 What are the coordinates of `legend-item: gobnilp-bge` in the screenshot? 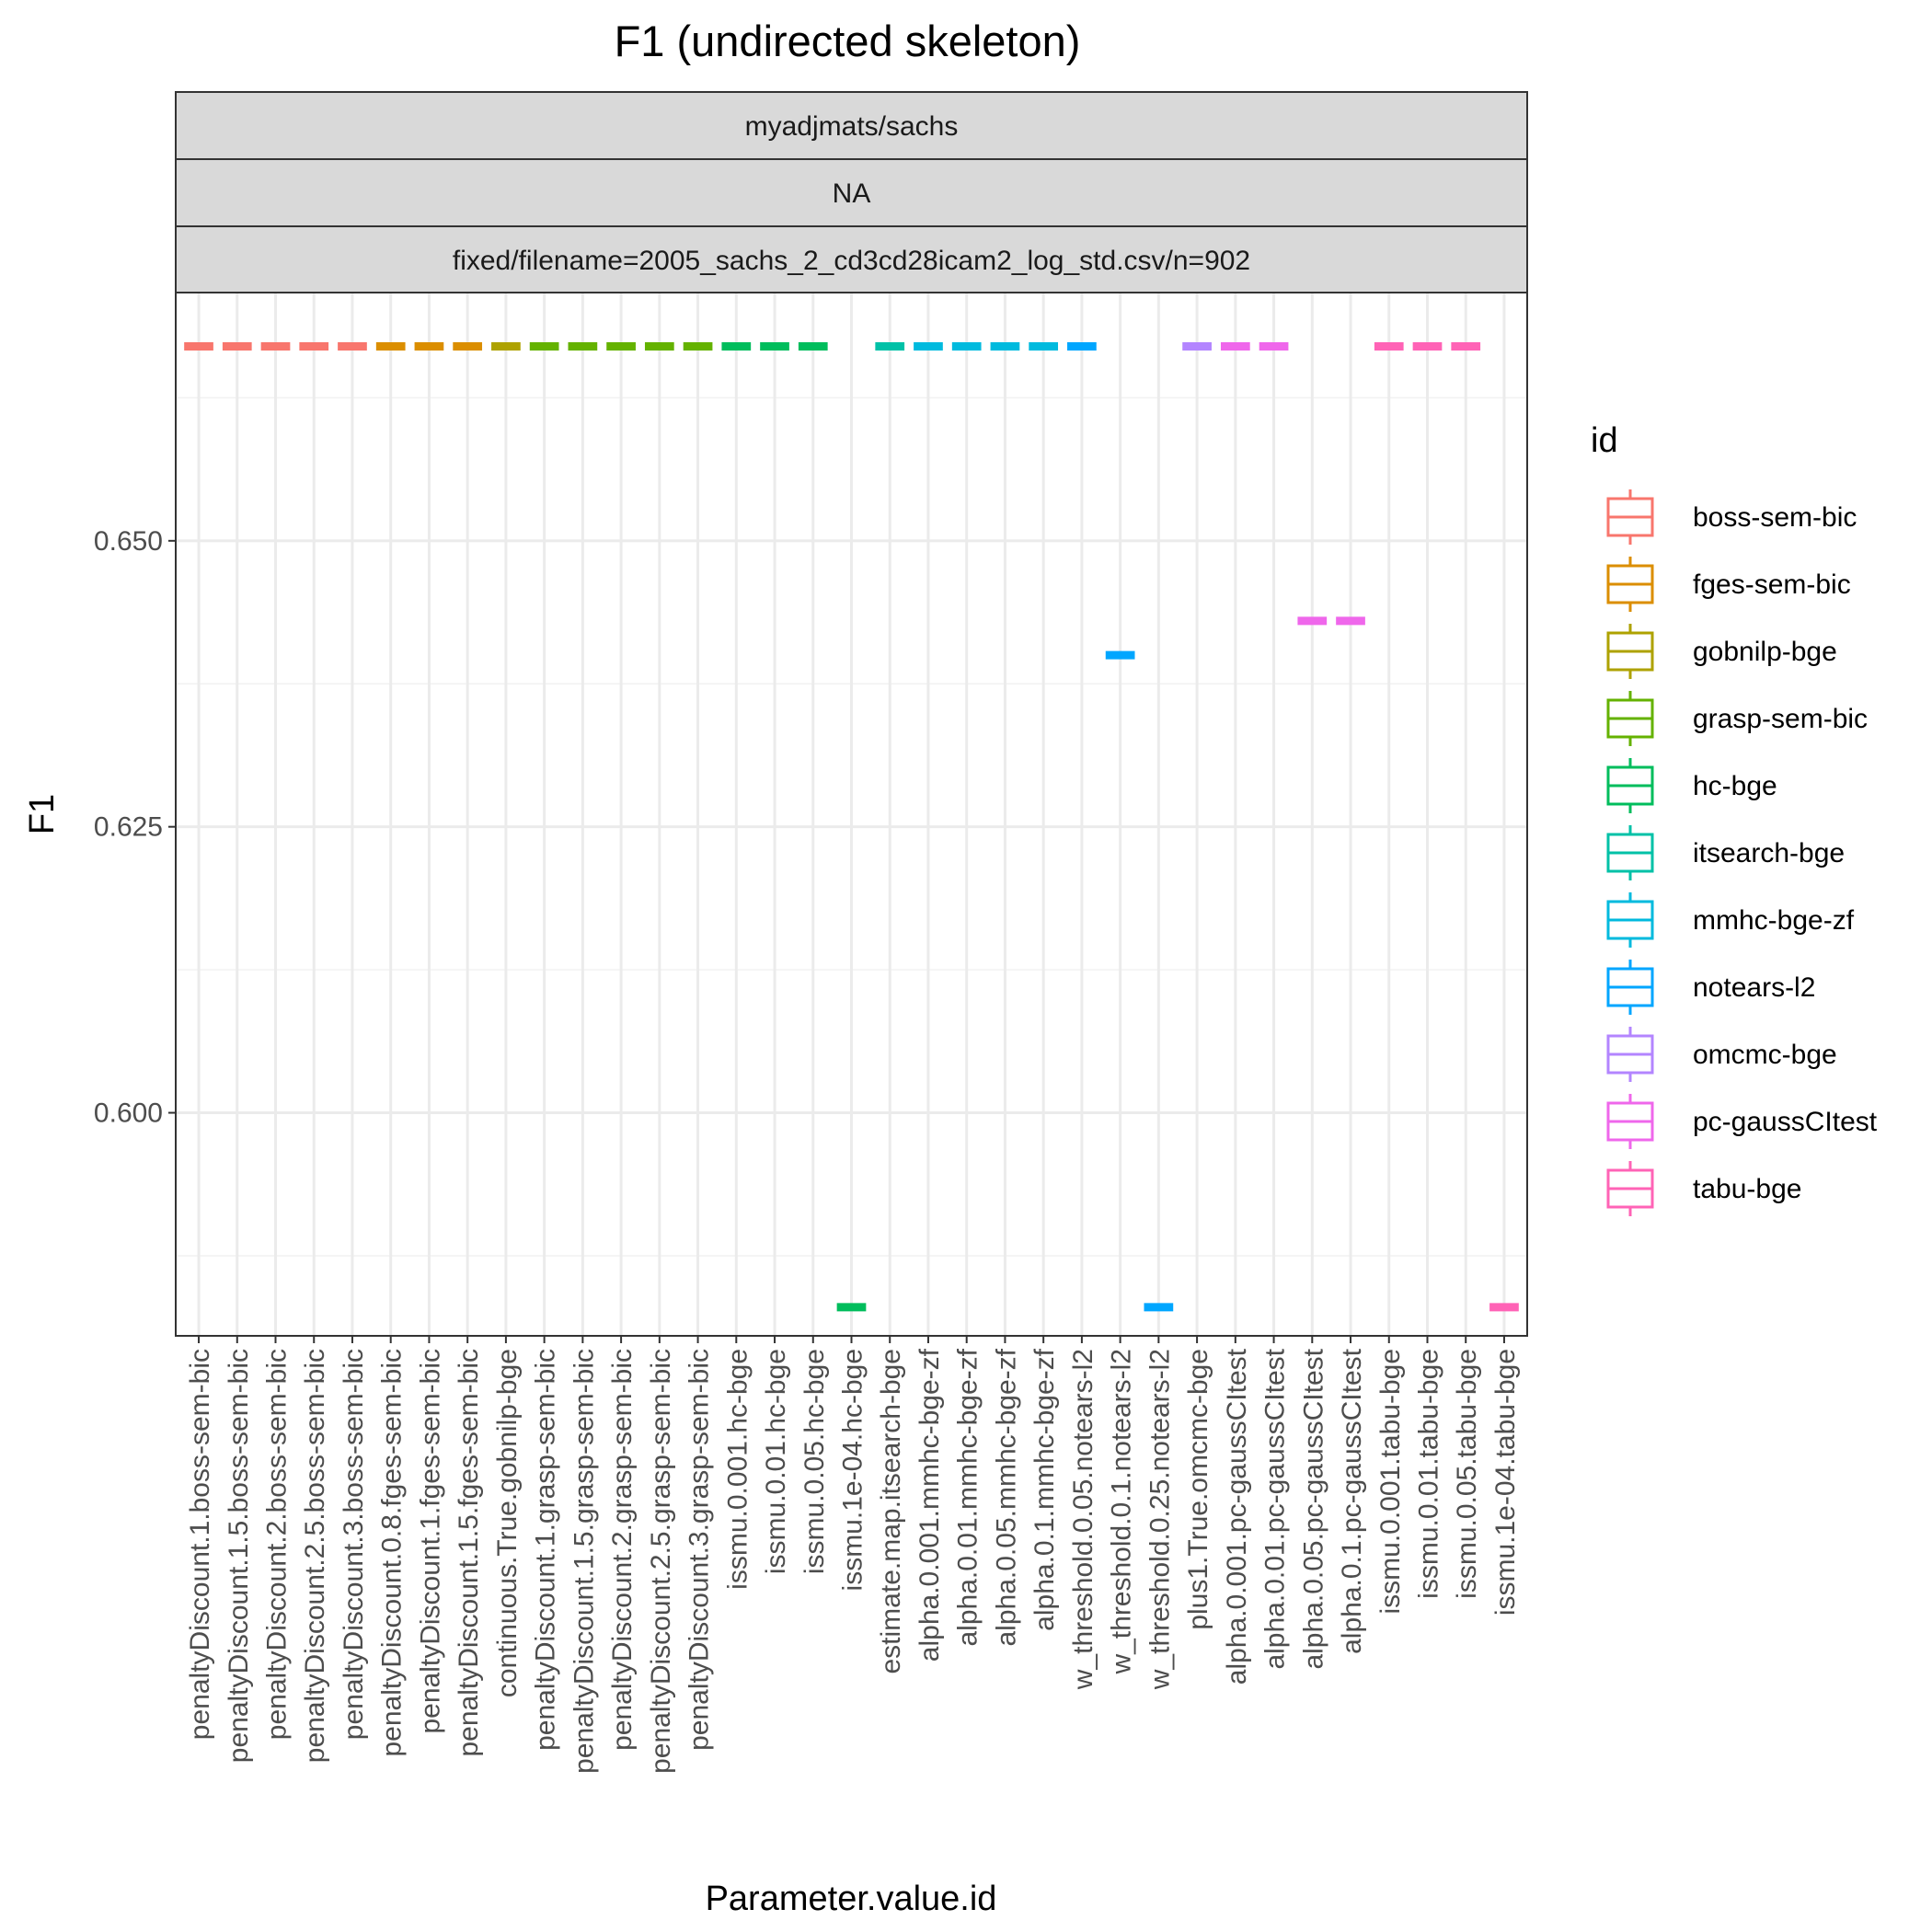 It's located at (1721, 651).